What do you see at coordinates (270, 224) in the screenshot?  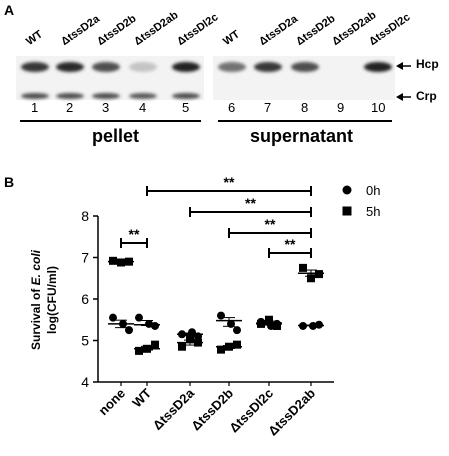 I see `sig-label-3: **` at bounding box center [270, 224].